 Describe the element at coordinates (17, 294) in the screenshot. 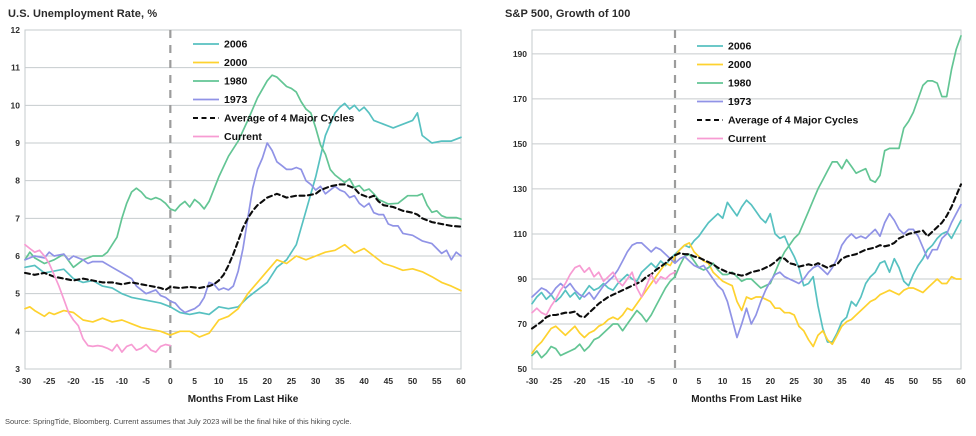

I see `y-tick-label: 5` at that location.